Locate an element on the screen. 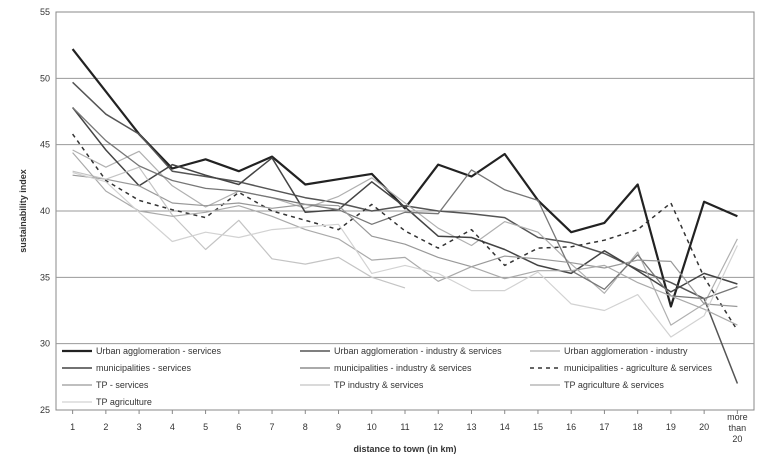 The height and width of the screenshot is (471, 764). legend-label: municipalities - agriculture & services is located at coordinates (638, 368).